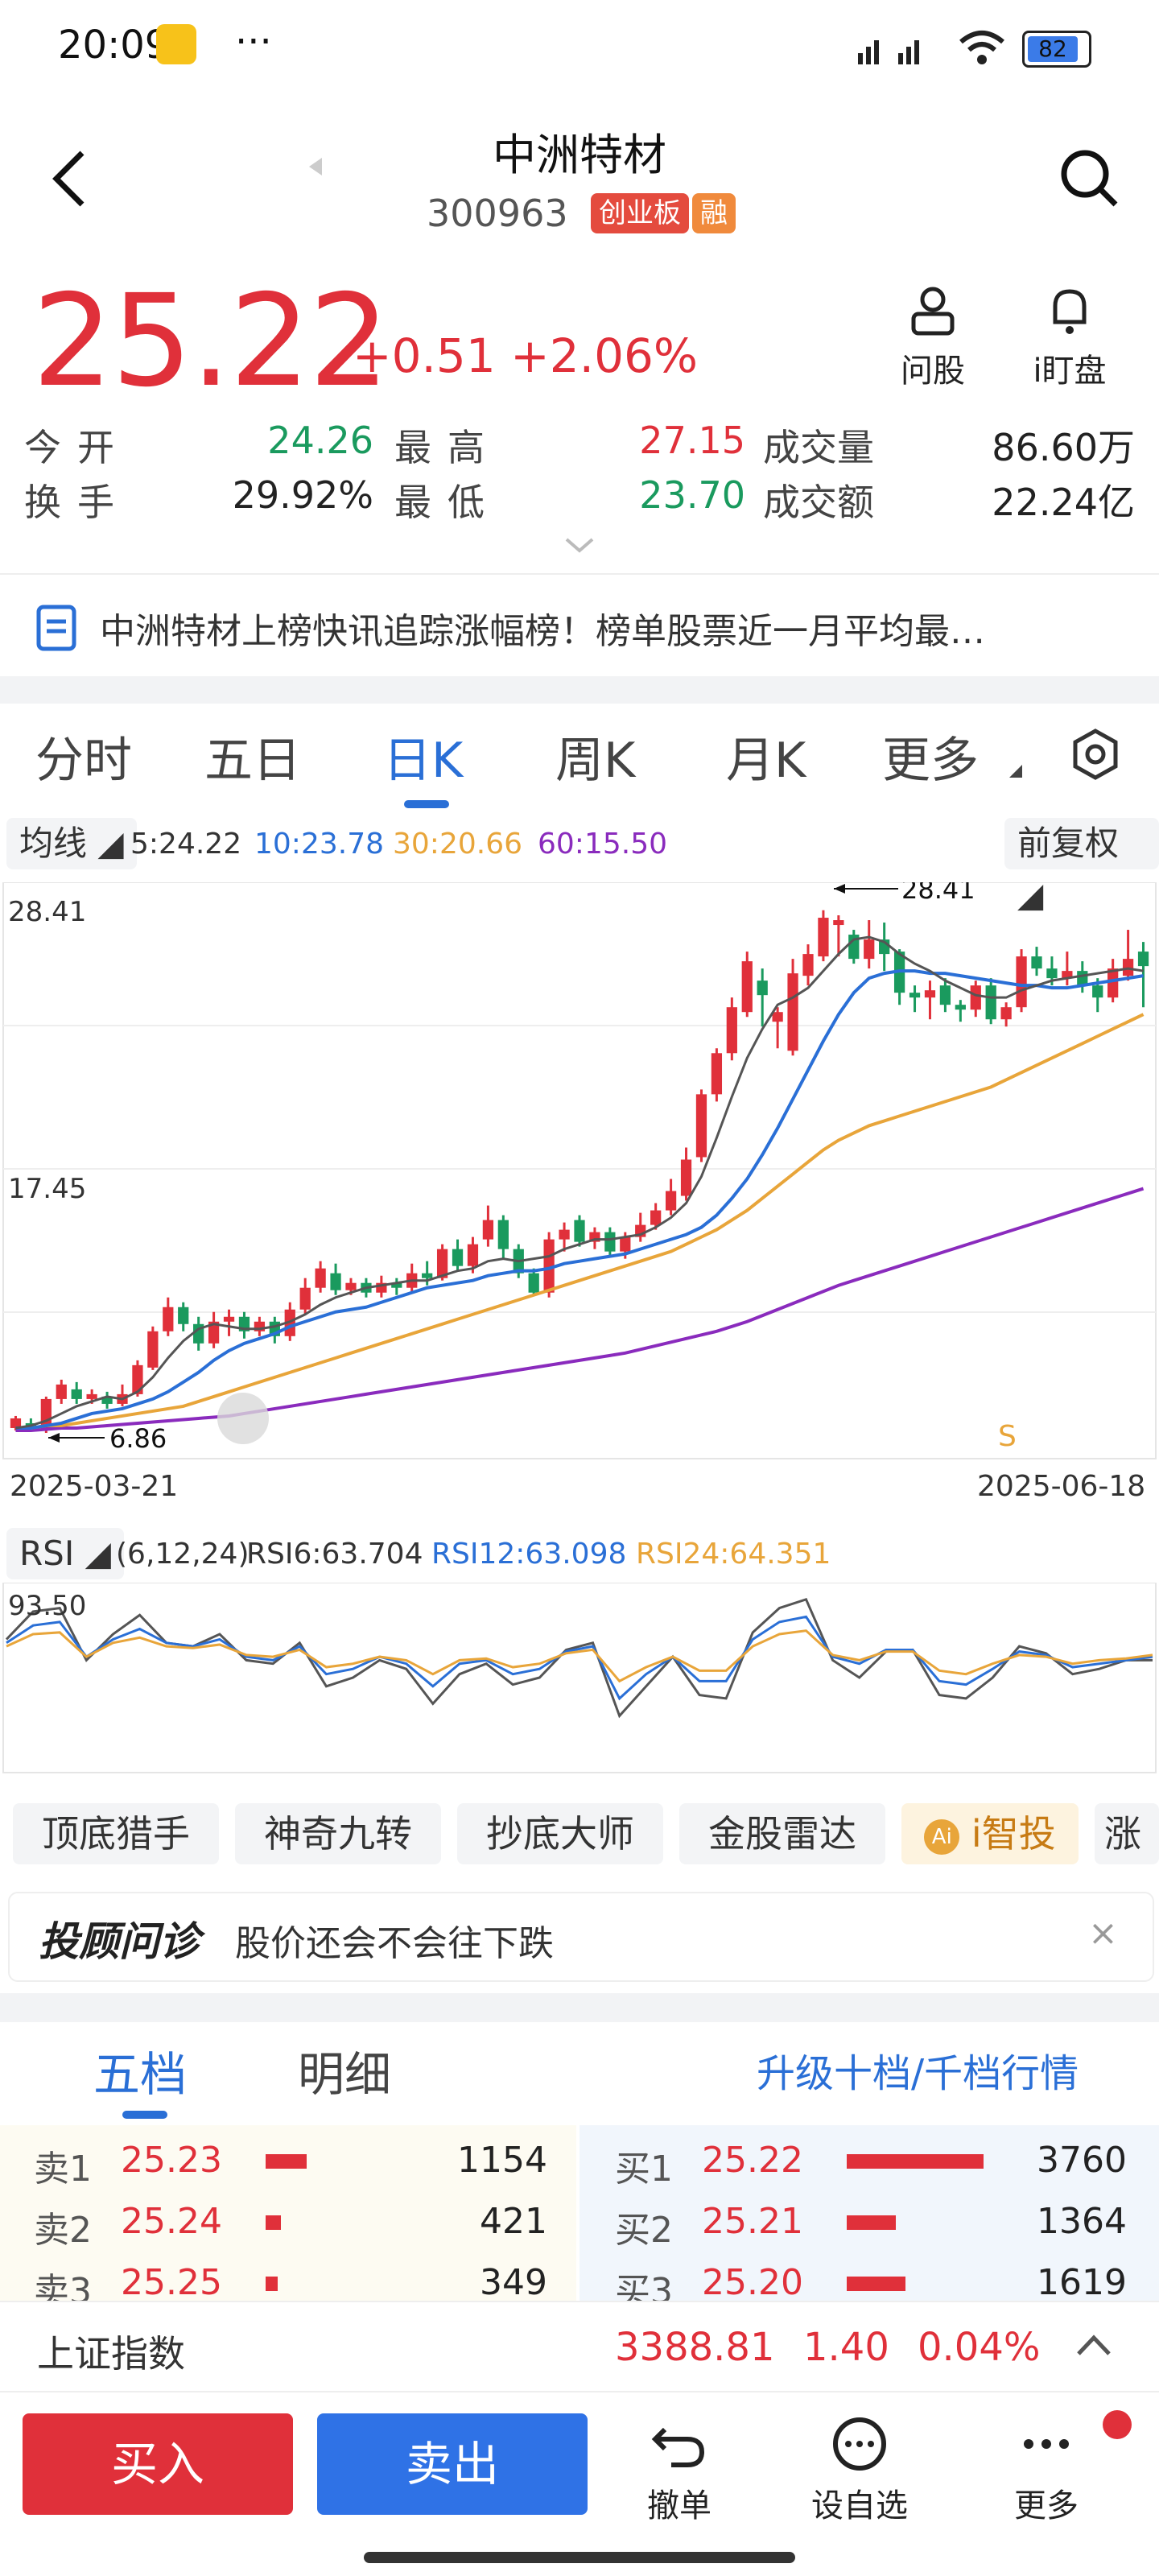 The height and width of the screenshot is (2576, 1159). Describe the element at coordinates (47, 1189) in the screenshot. I see `y-mid-label: 17.45` at that location.